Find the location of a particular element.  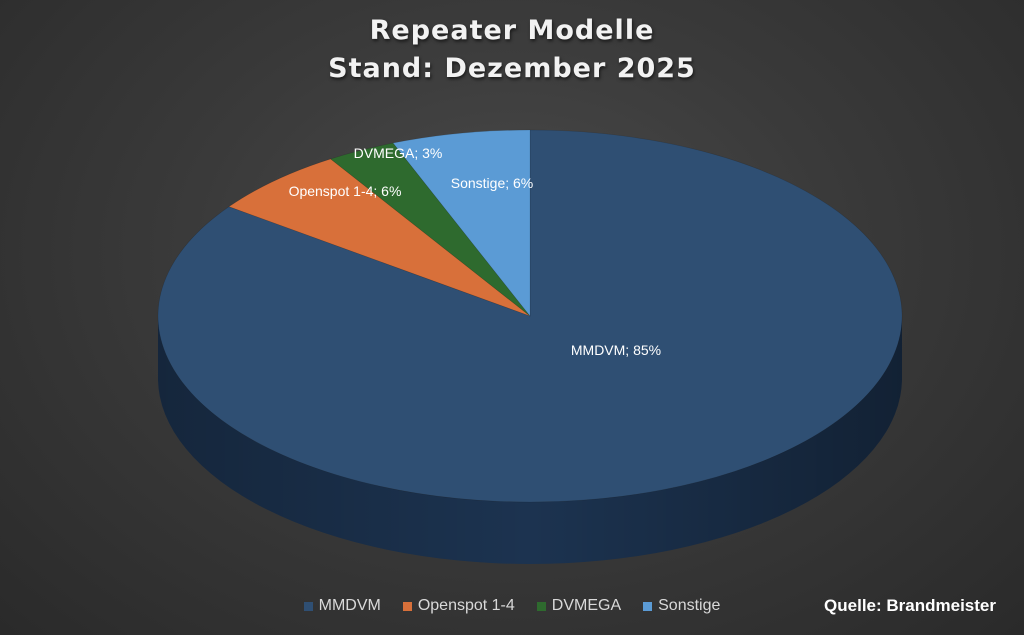

legend-label: MMDVM is located at coordinates (349, 605).